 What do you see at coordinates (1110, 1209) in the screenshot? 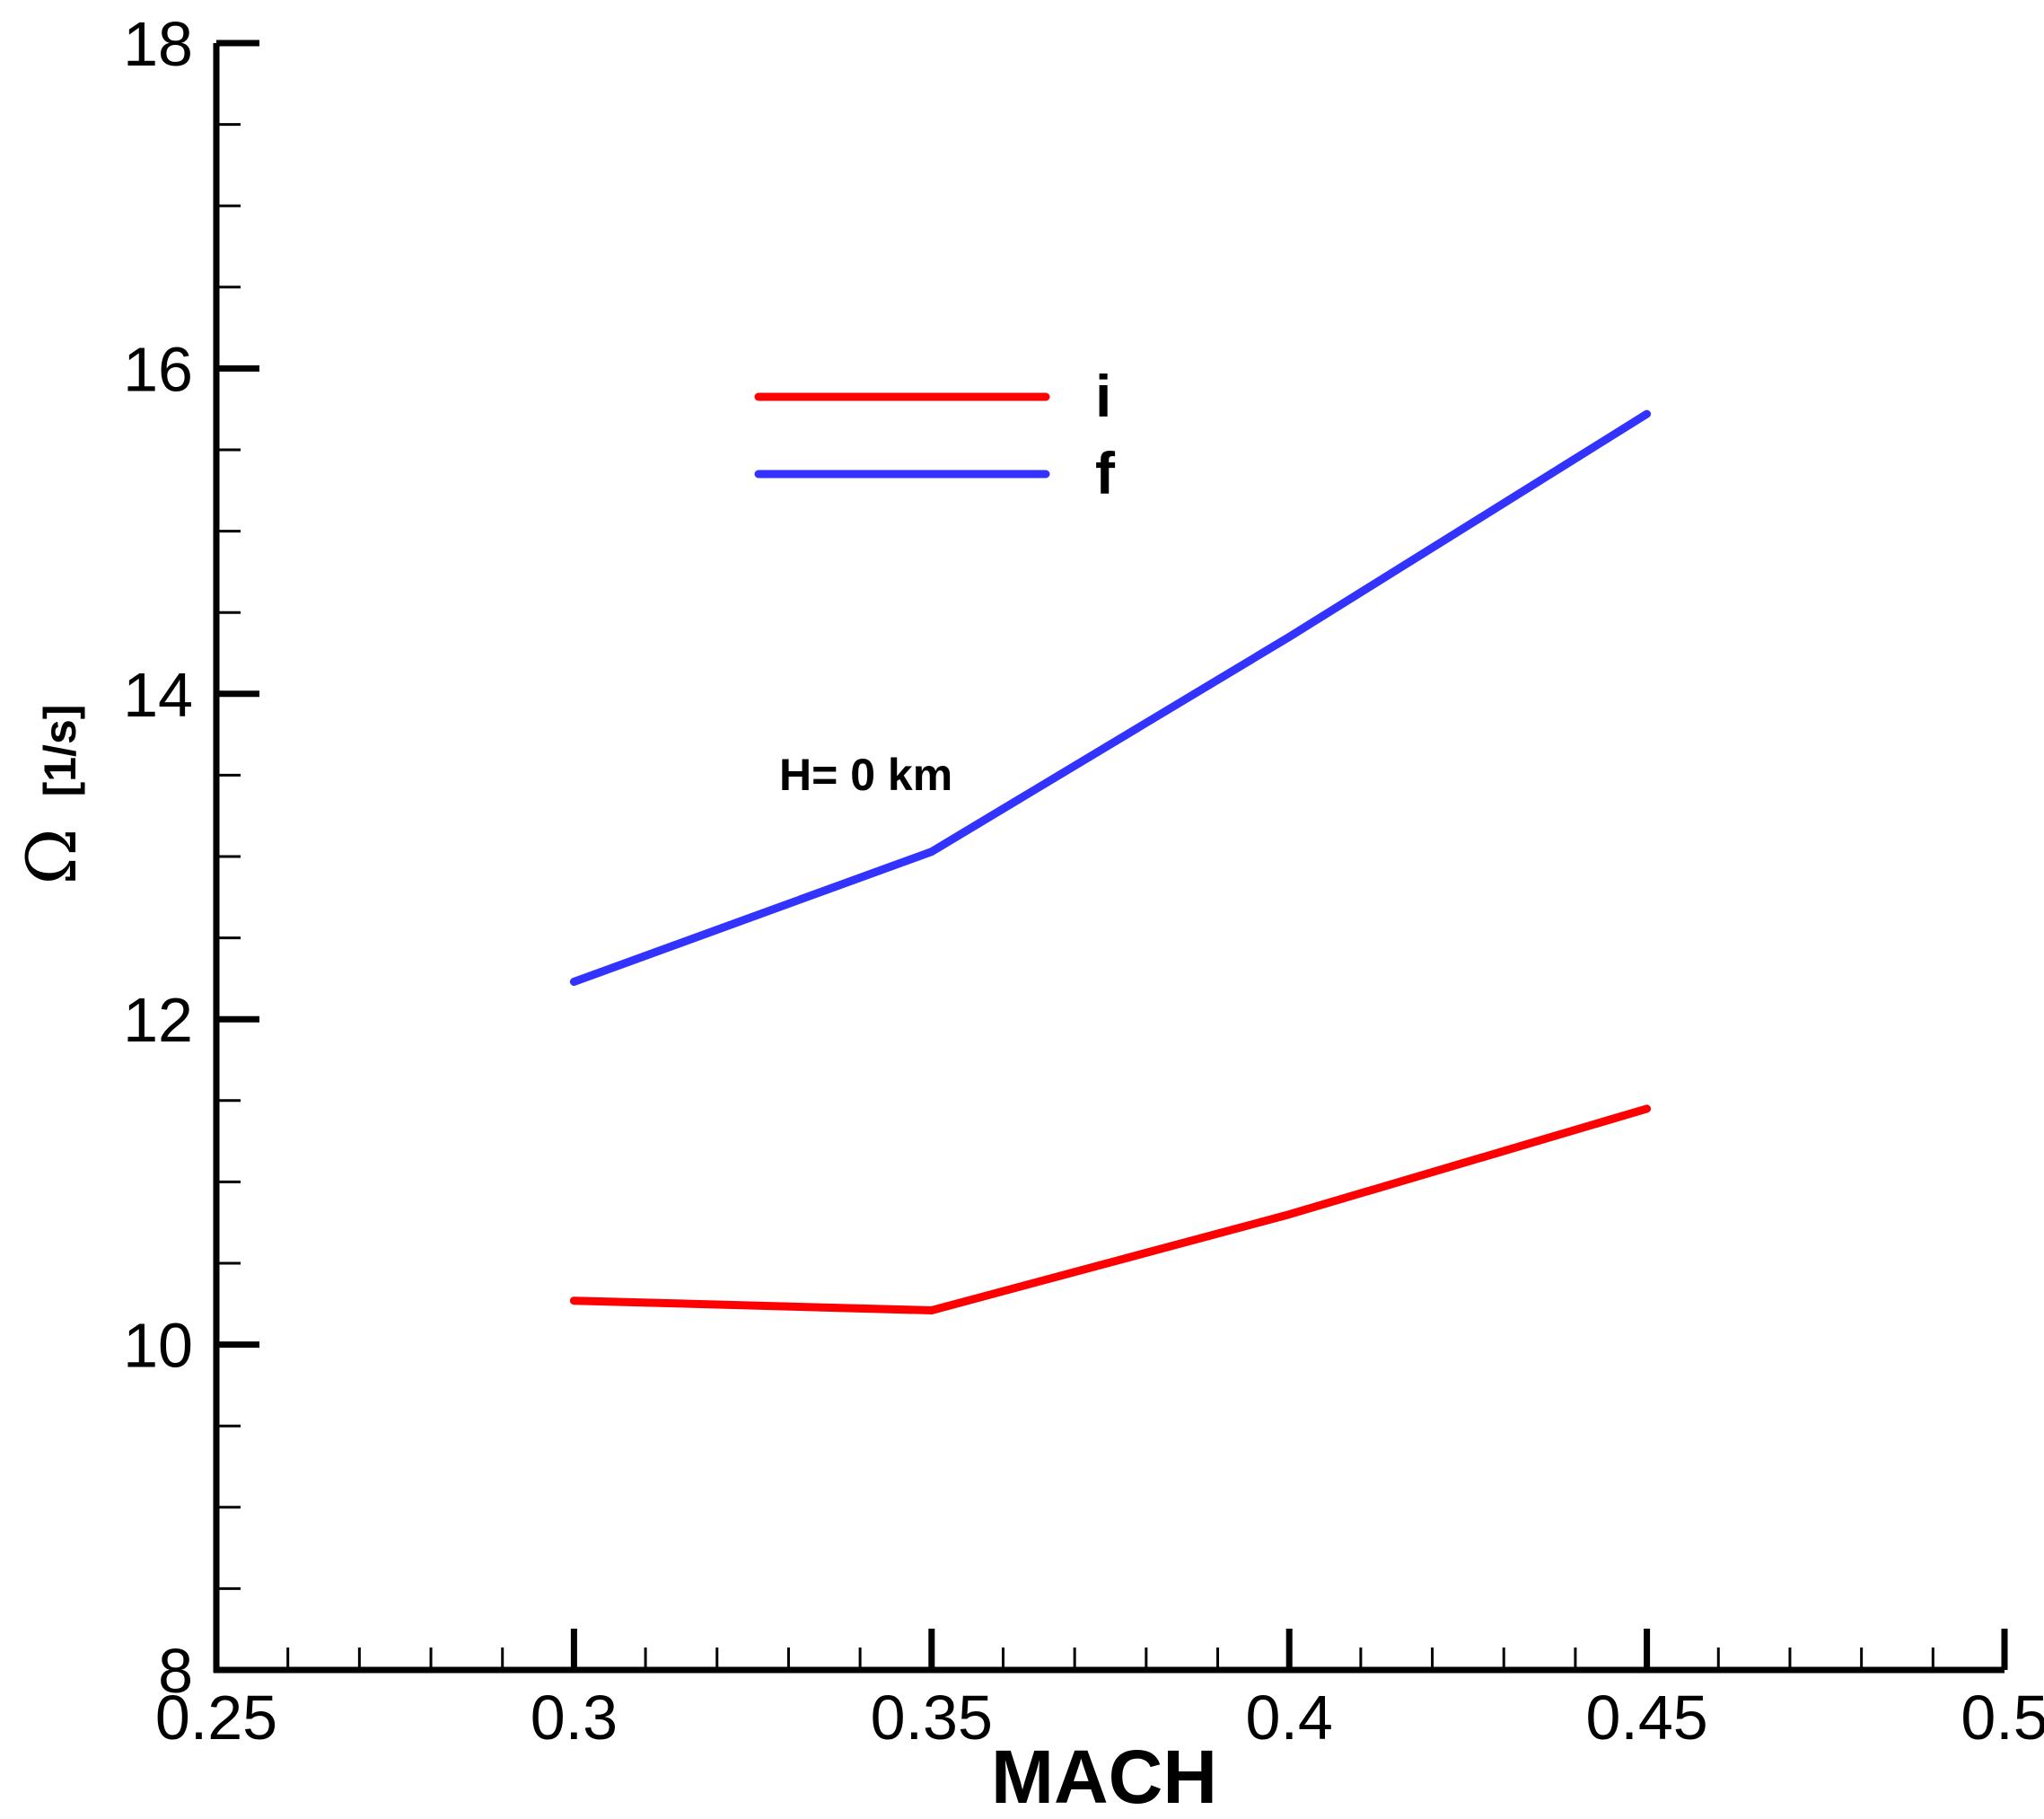
I see `series-line-i` at bounding box center [1110, 1209].